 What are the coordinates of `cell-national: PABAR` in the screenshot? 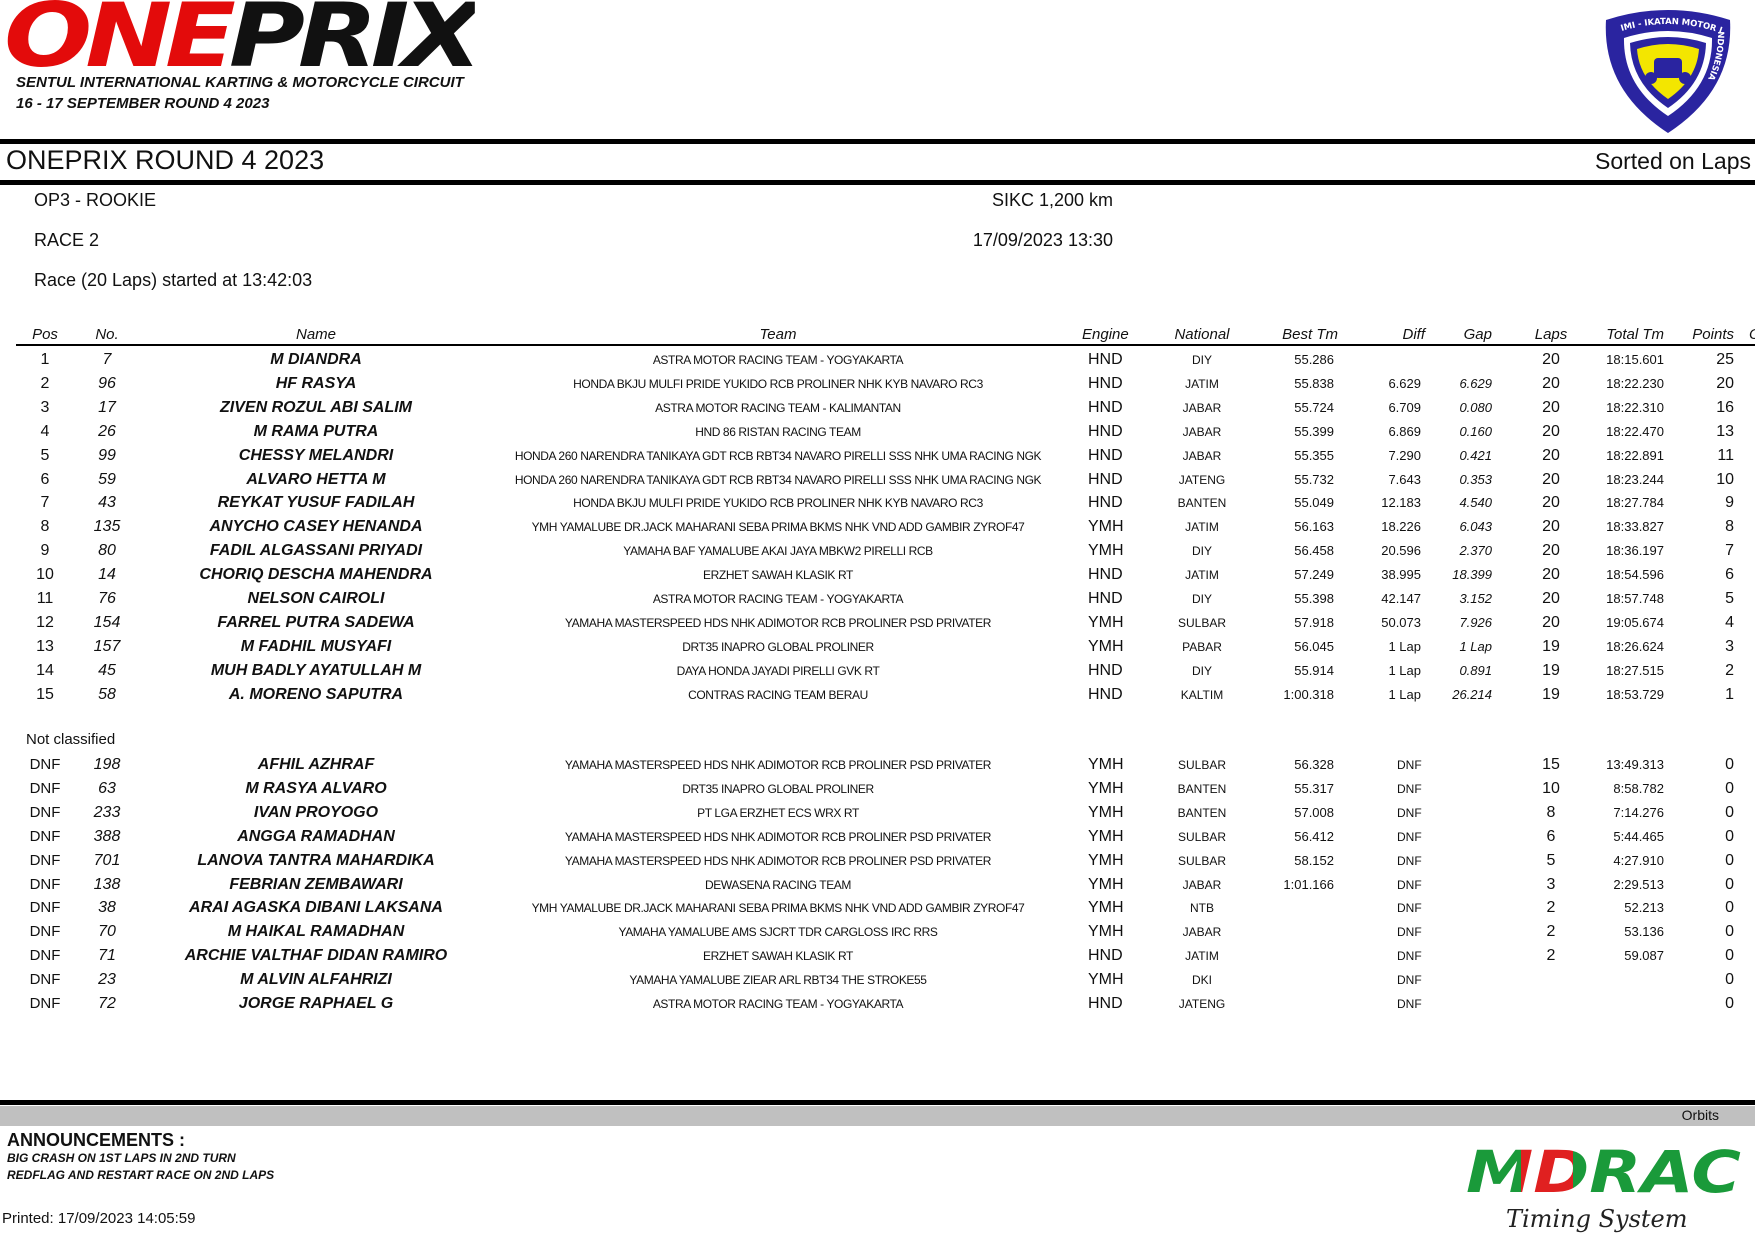 It's located at (1202, 646).